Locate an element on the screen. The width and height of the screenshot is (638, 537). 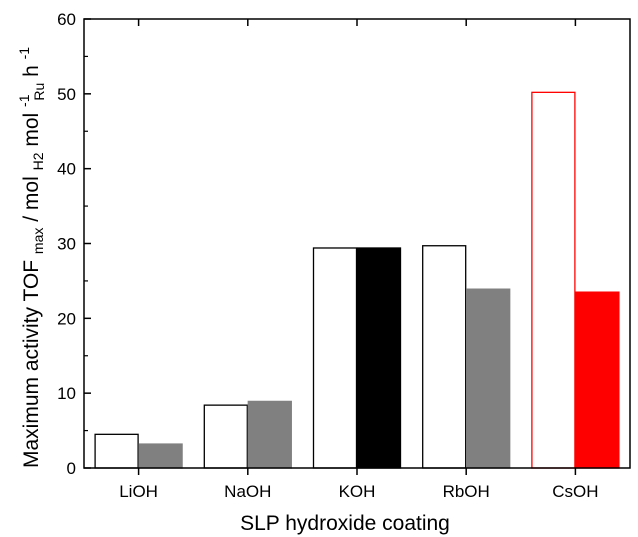
x-axis-title: SLP hydroxide coating is located at coordinates (345, 523).